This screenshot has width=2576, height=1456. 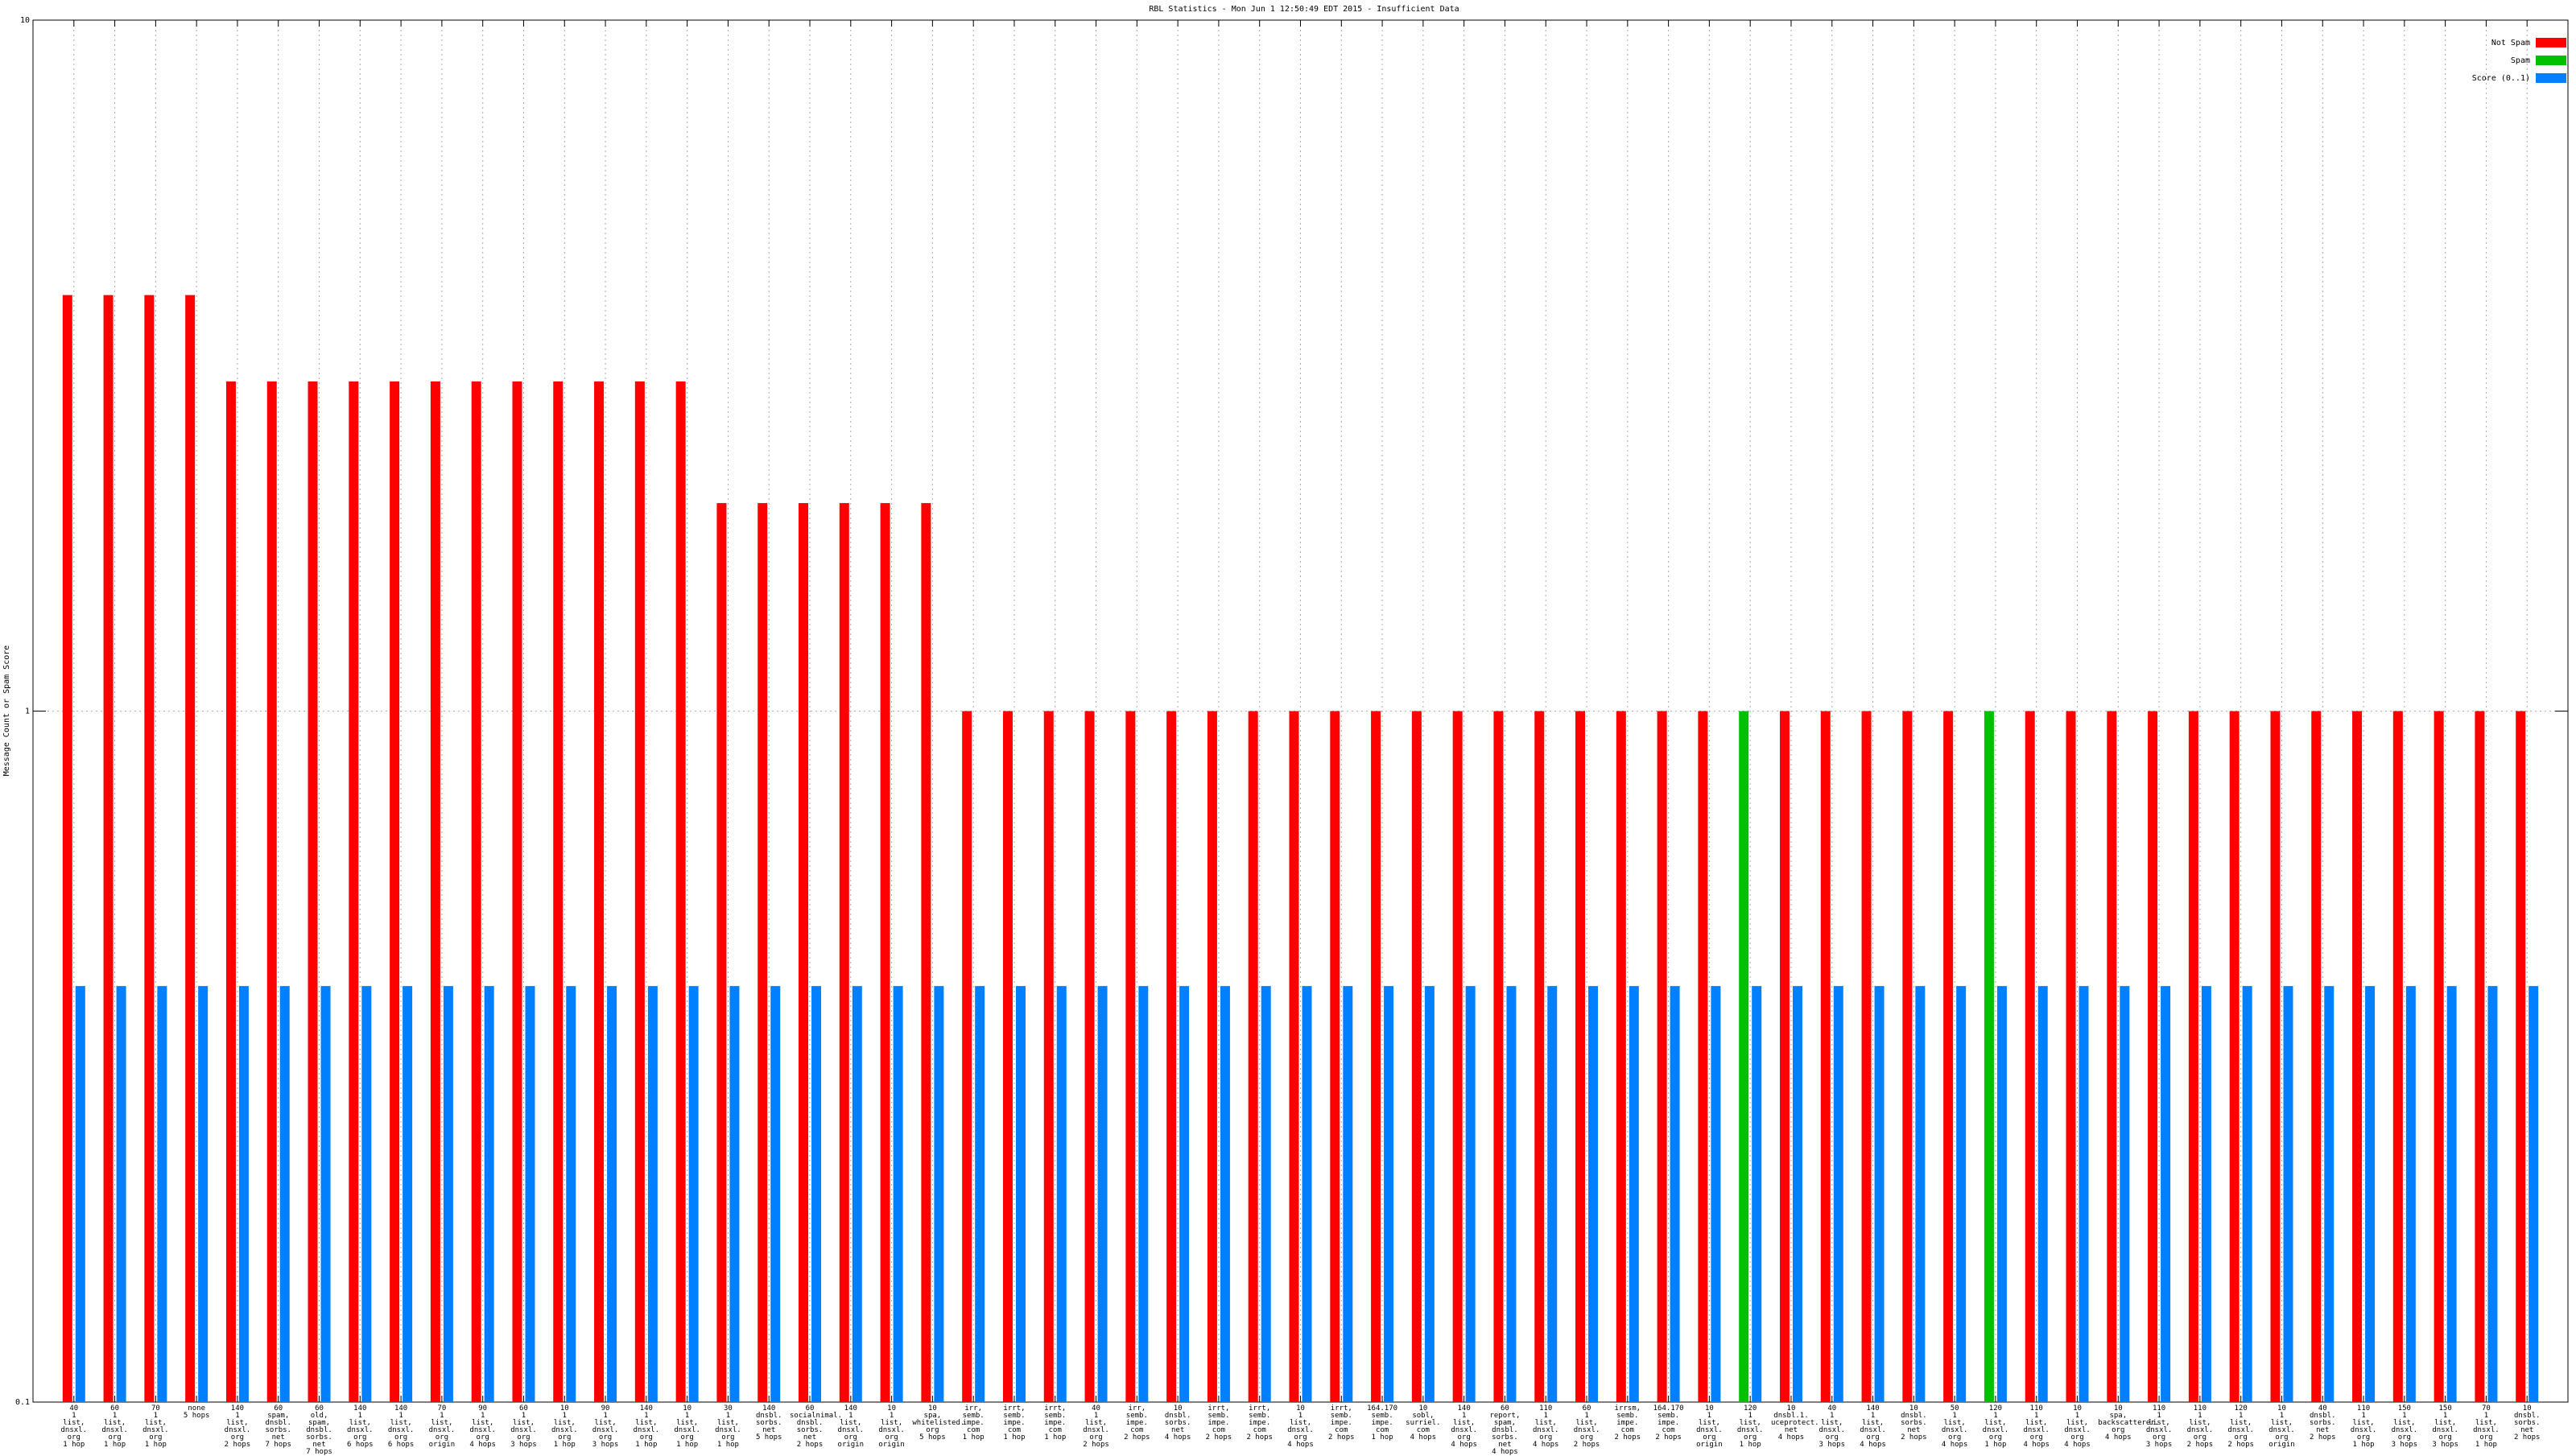 What do you see at coordinates (360, 1426) in the screenshot?
I see `x-tick-label: 140 1 list, dnsxl. org 6 hops` at bounding box center [360, 1426].